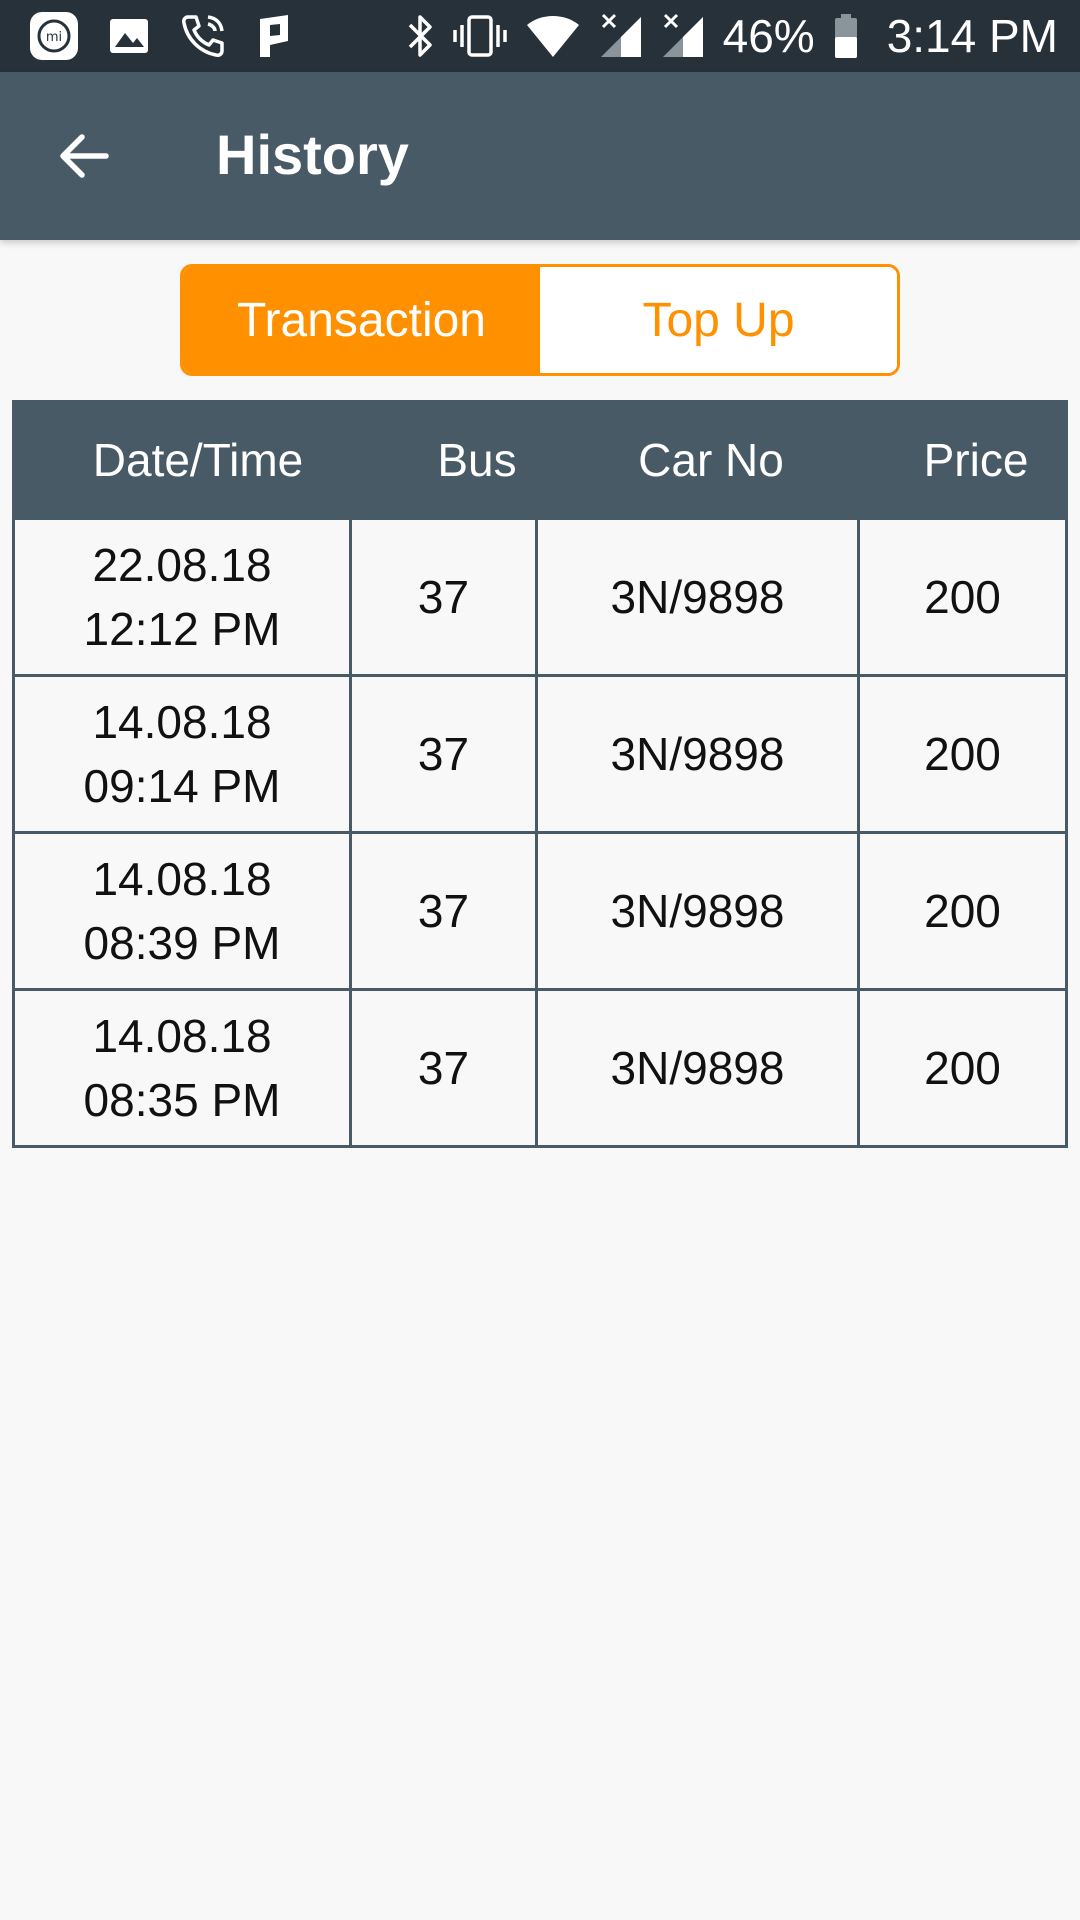 The height and width of the screenshot is (1920, 1080). I want to click on cell-date-time: 14.08.18 09:14 PM, so click(182, 754).